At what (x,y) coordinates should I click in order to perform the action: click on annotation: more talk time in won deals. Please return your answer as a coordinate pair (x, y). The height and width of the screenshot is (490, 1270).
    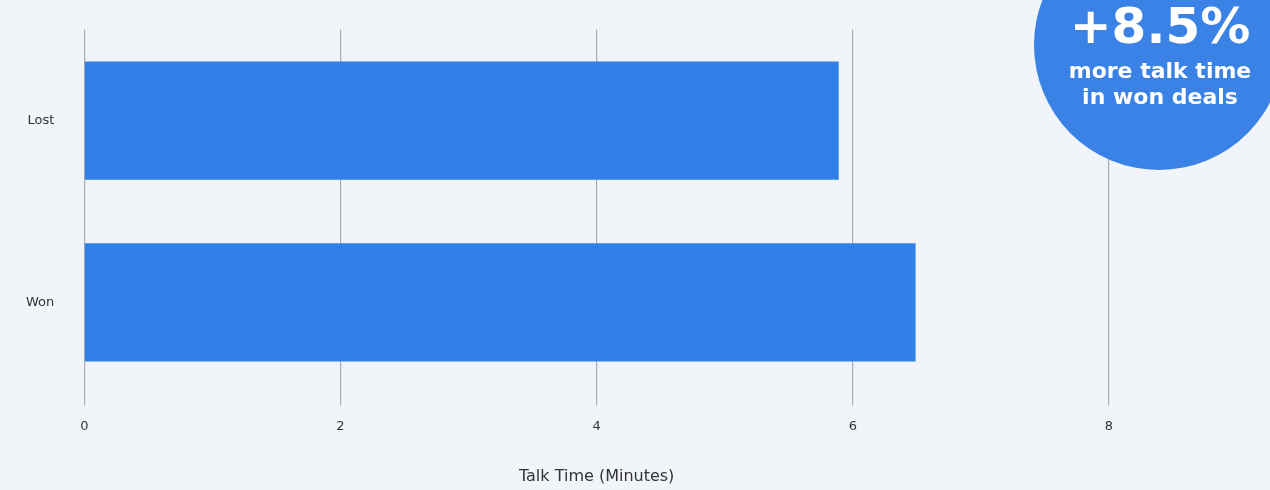
    Looking at the image, I should click on (1160, 84).